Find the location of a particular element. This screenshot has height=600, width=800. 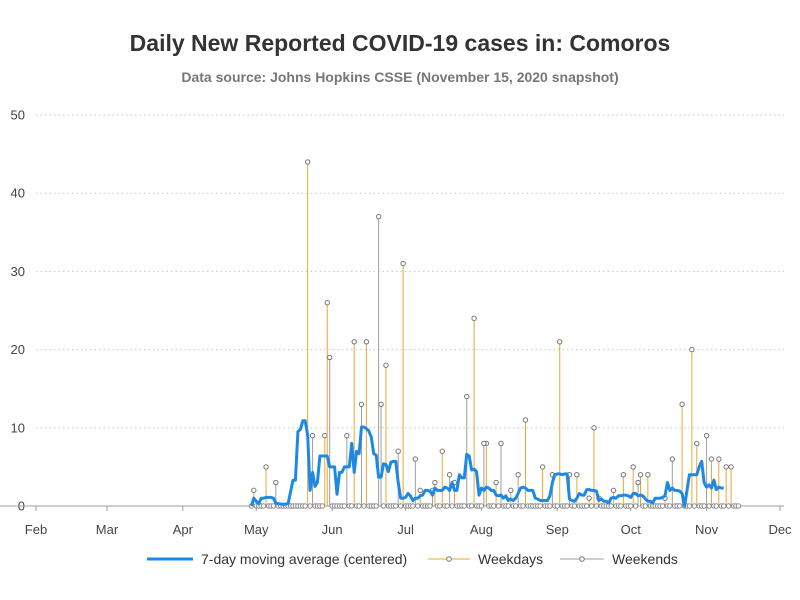

x-tick-label: Sep is located at coordinates (557, 529).